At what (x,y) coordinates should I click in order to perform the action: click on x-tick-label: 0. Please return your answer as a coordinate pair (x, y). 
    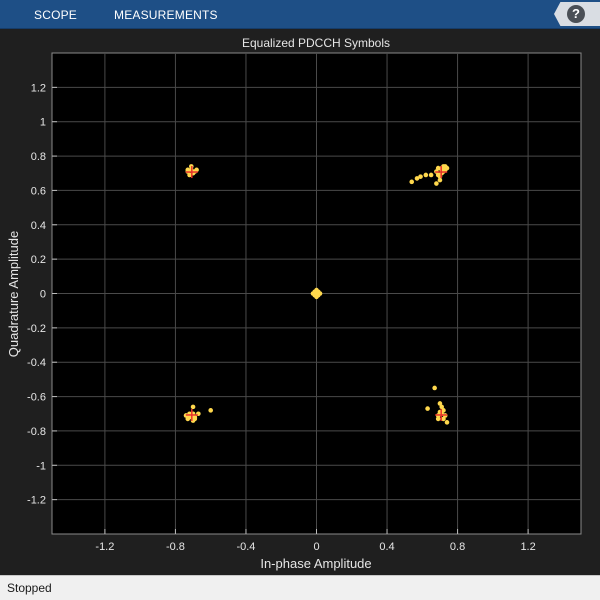
    Looking at the image, I should click on (316, 547).